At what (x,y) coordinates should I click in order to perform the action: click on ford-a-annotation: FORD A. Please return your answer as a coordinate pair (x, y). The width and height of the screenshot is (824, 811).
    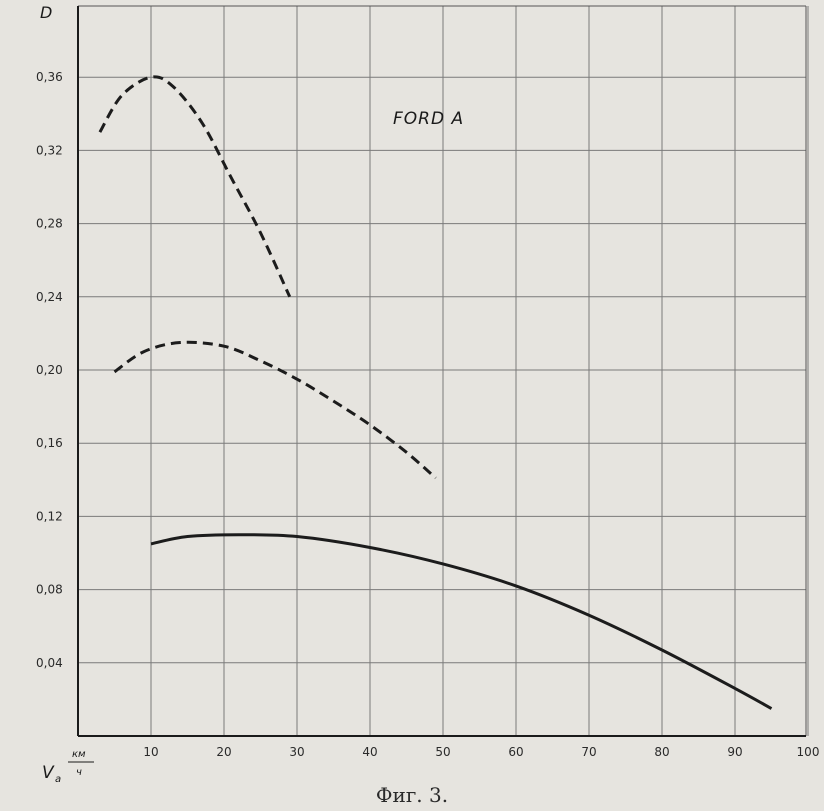
    Looking at the image, I should click on (428, 119).